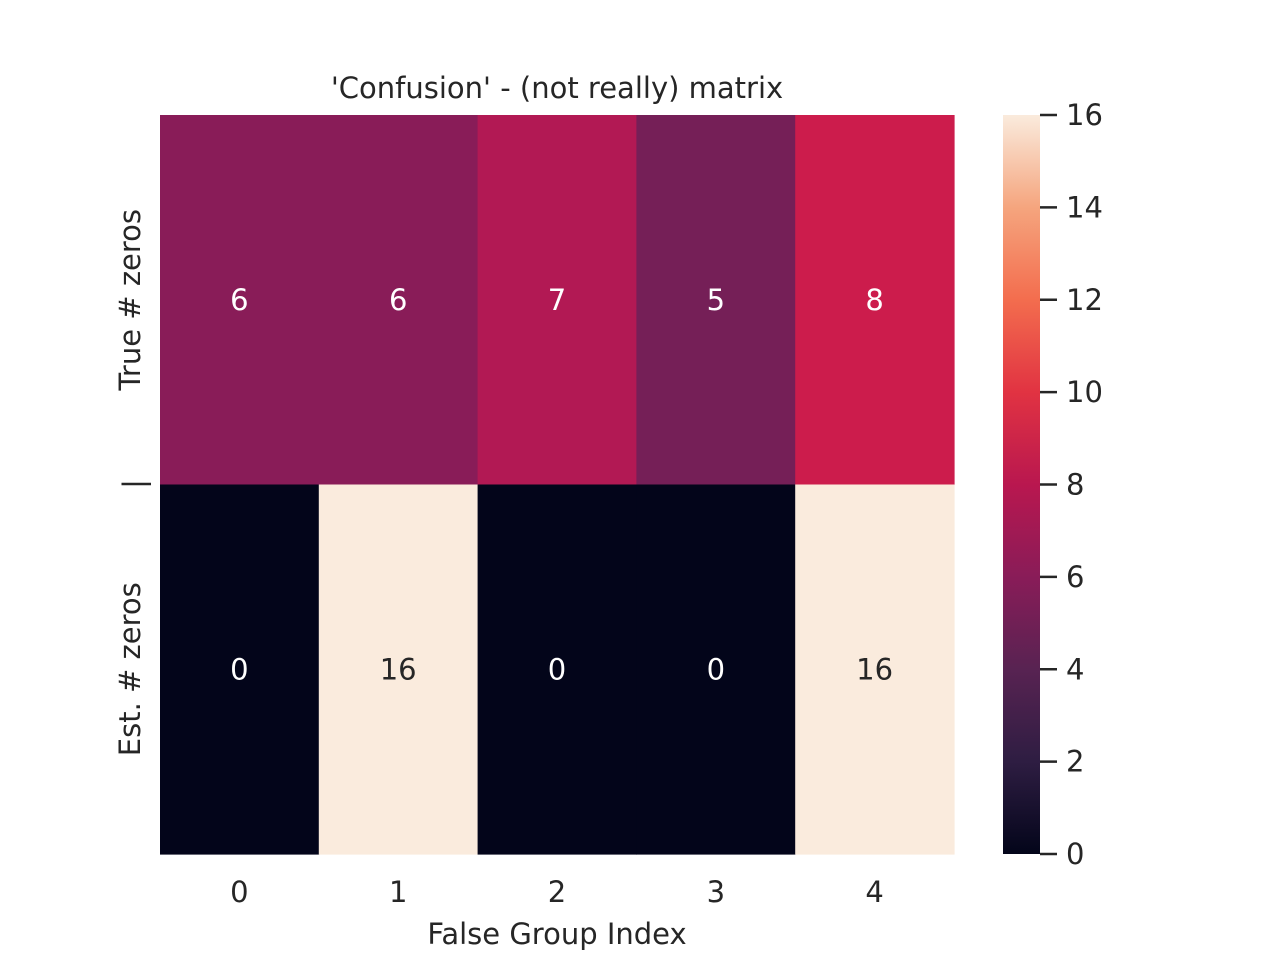 This screenshot has height=960, width=1280. I want to click on cell-annotation: 8, so click(874, 300).